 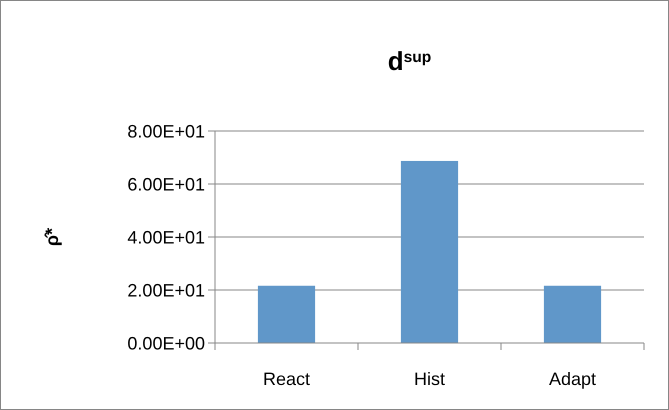 I want to click on y-tick-label: 2.00E+01, so click(x=166, y=290).